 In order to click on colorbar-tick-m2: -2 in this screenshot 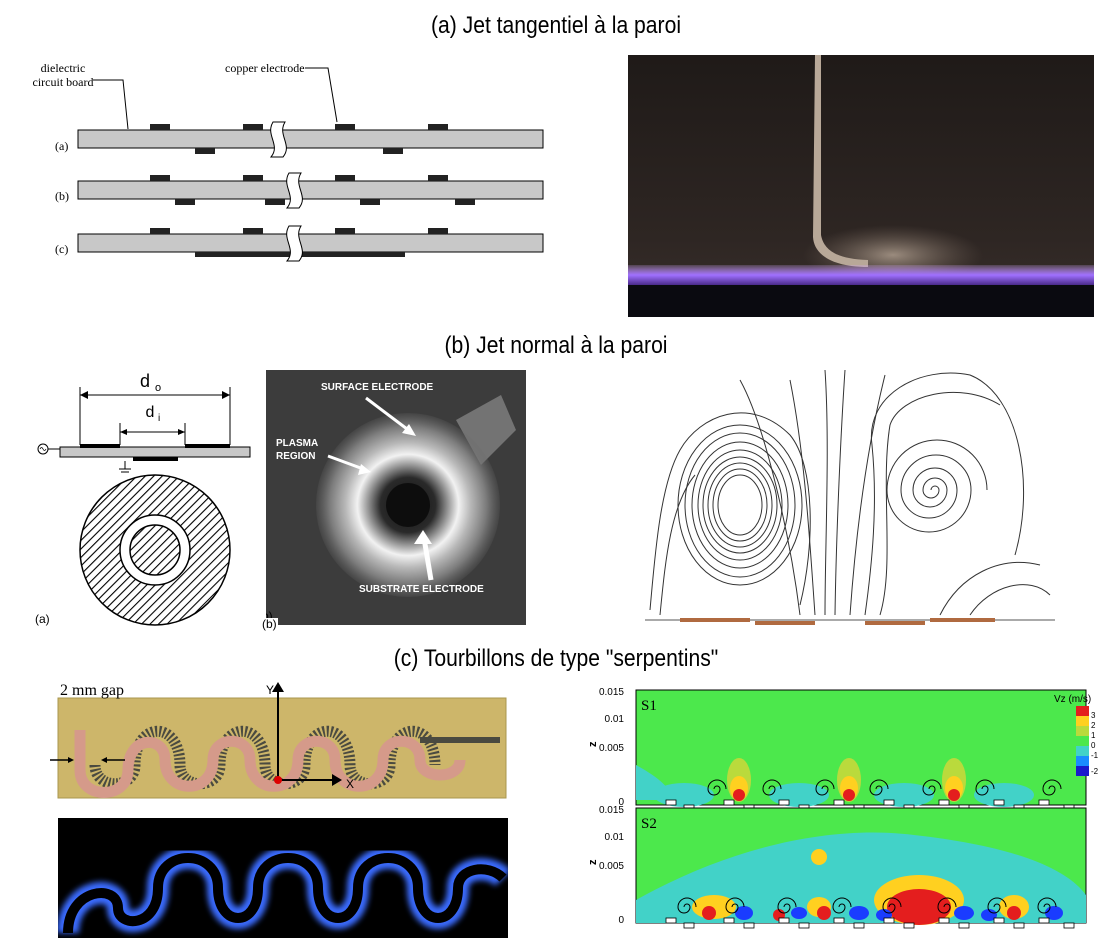, I will do `click(1095, 771)`.